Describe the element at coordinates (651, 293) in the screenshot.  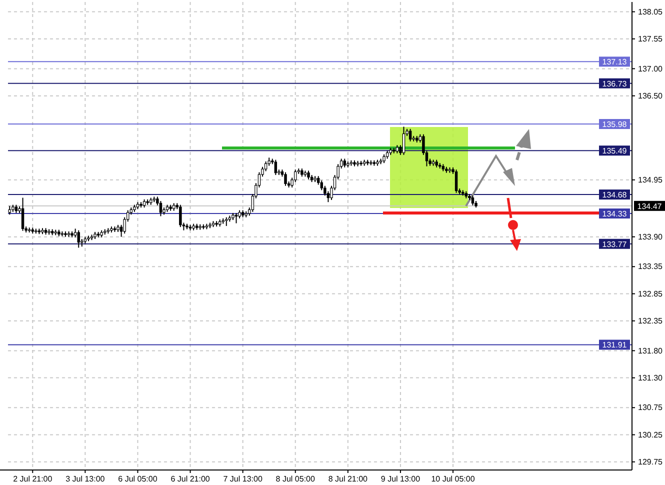
I see `y-tick-label: 132.85` at that location.